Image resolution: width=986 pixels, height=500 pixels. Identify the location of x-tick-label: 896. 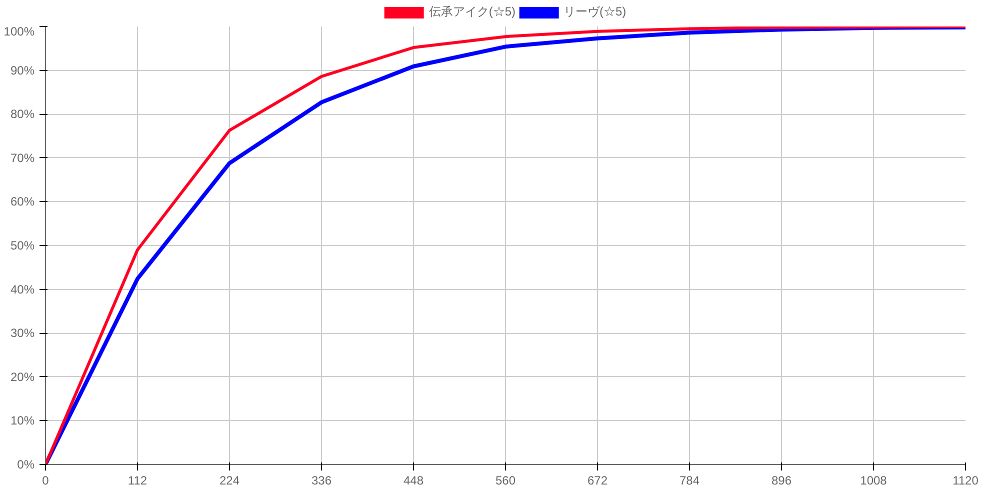
(781, 481).